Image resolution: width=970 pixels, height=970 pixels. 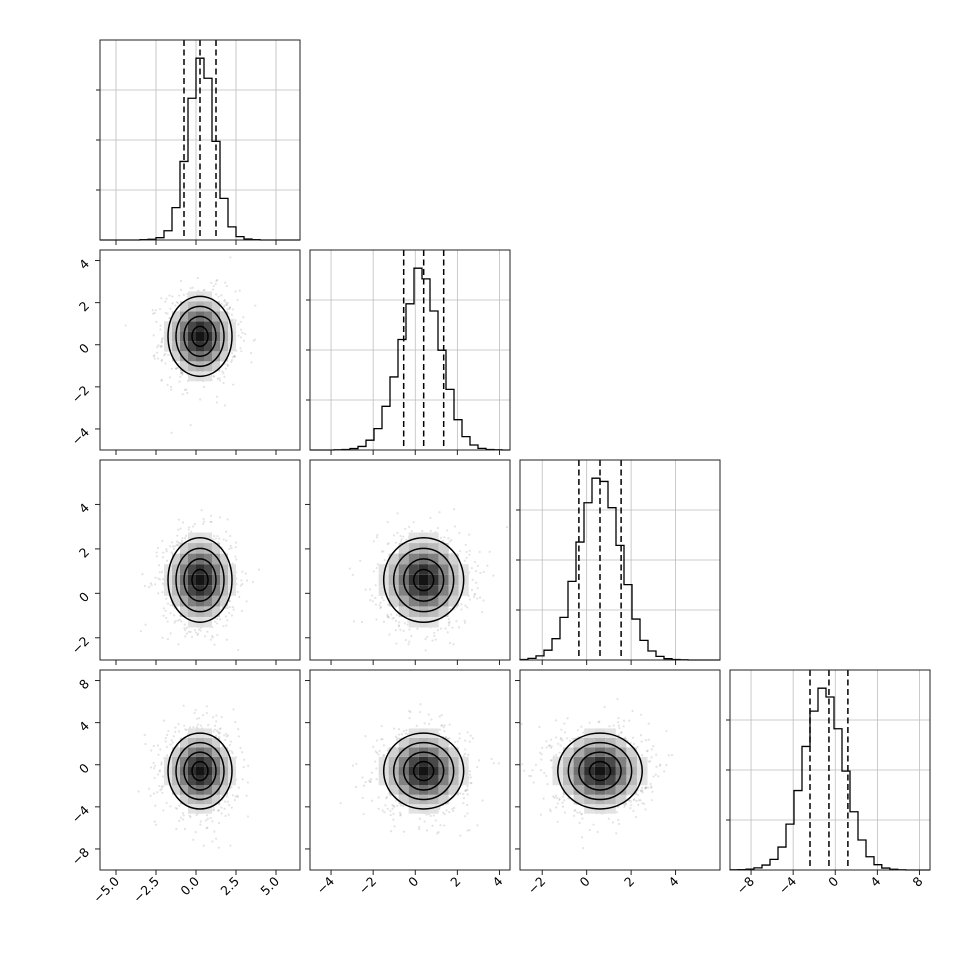 I want to click on x-tick-label: 2.5, so click(x=229, y=886).